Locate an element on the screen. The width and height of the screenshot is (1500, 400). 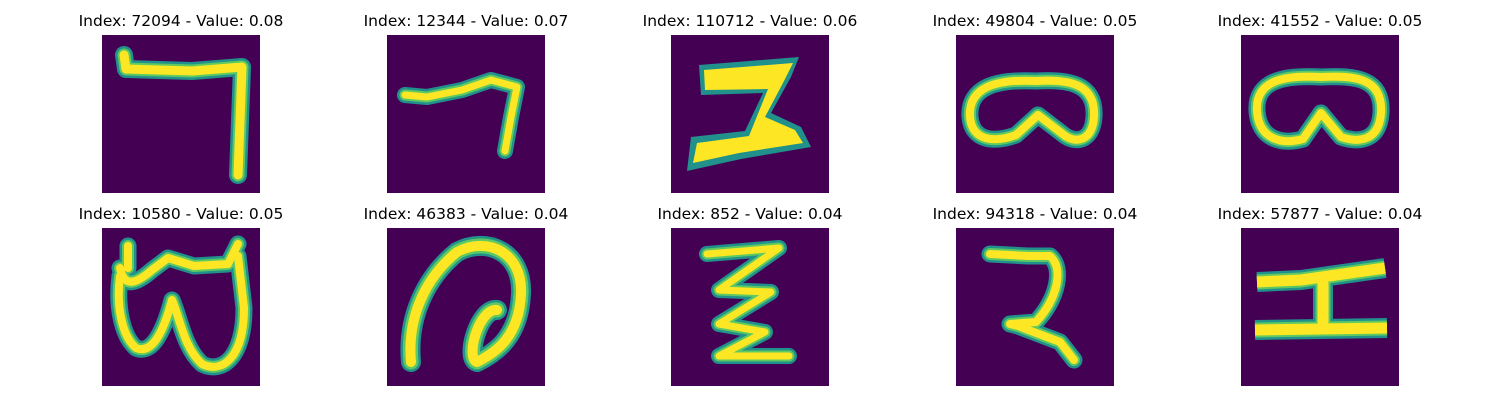
panel-title: Index: 72094 - Value: 0.08 is located at coordinates (181, 21).